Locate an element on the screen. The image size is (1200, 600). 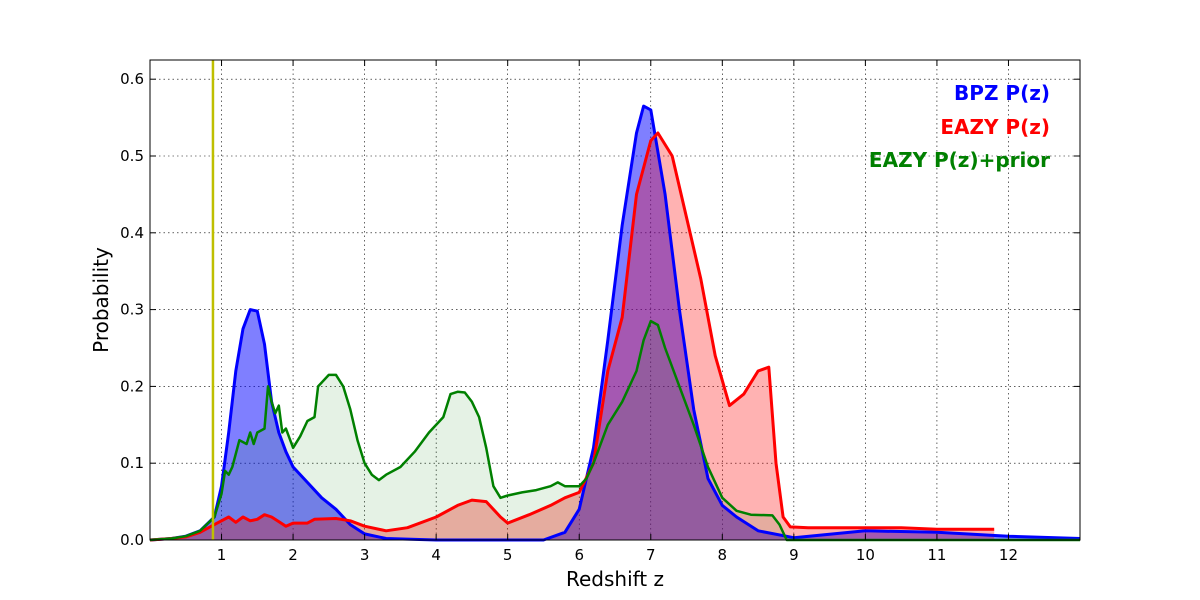
y-tick-label: 0.4 is located at coordinates (132, 233).